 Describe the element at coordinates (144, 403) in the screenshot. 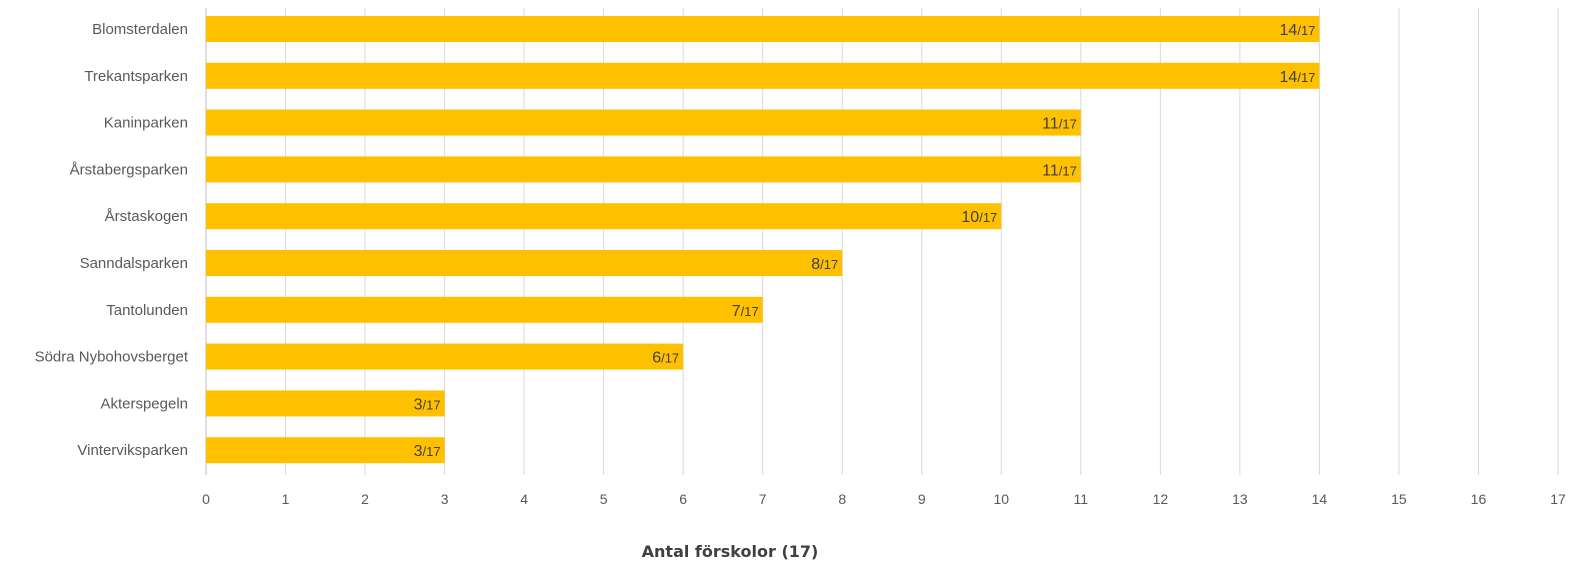

I see `category-label: Akterspegeln` at that location.